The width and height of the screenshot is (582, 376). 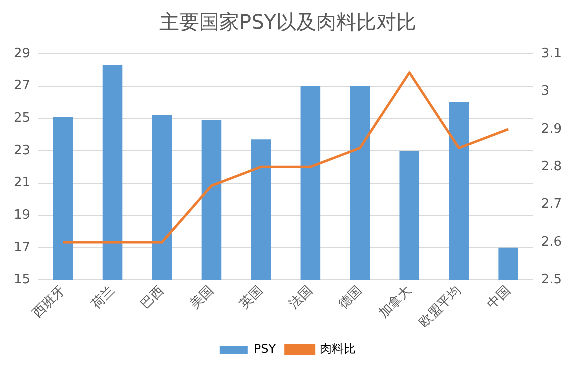 What do you see at coordinates (440, 307) in the screenshot?
I see `x-tick-label: 欧盟平均` at bounding box center [440, 307].